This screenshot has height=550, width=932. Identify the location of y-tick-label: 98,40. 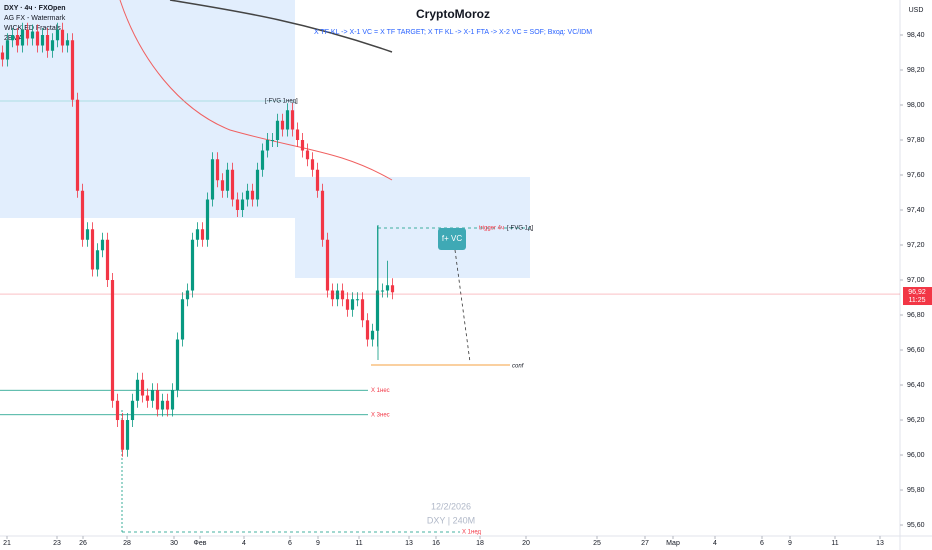
(916, 35).